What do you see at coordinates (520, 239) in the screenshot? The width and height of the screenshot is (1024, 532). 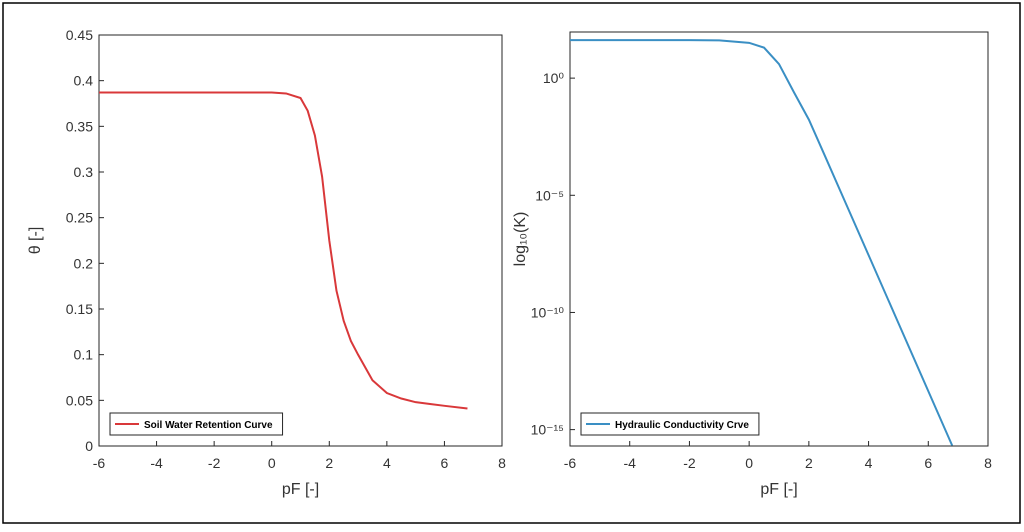 I see `y-axis-label: log₁₀(K)` at bounding box center [520, 239].